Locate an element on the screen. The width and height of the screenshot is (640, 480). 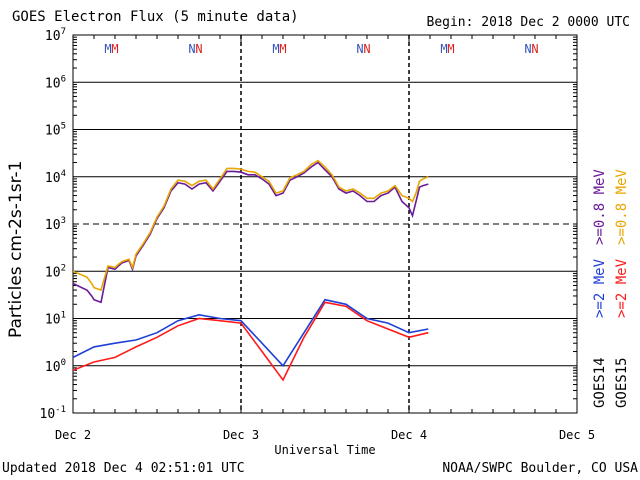
x-axis-title: Universal Time is located at coordinates (324, 450).